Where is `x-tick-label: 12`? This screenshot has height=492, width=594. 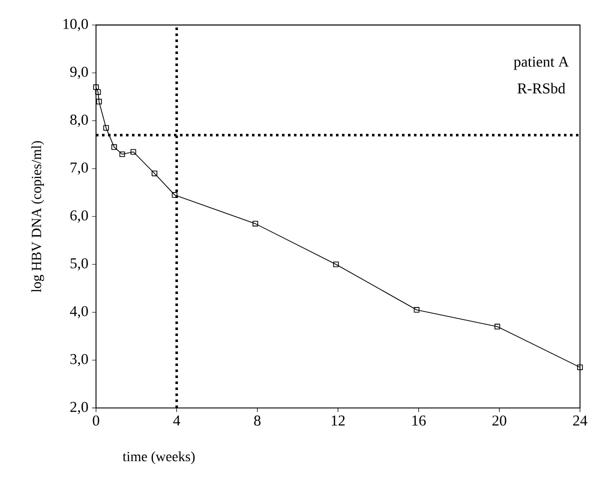
x-tick-label: 12 is located at coordinates (338, 421).